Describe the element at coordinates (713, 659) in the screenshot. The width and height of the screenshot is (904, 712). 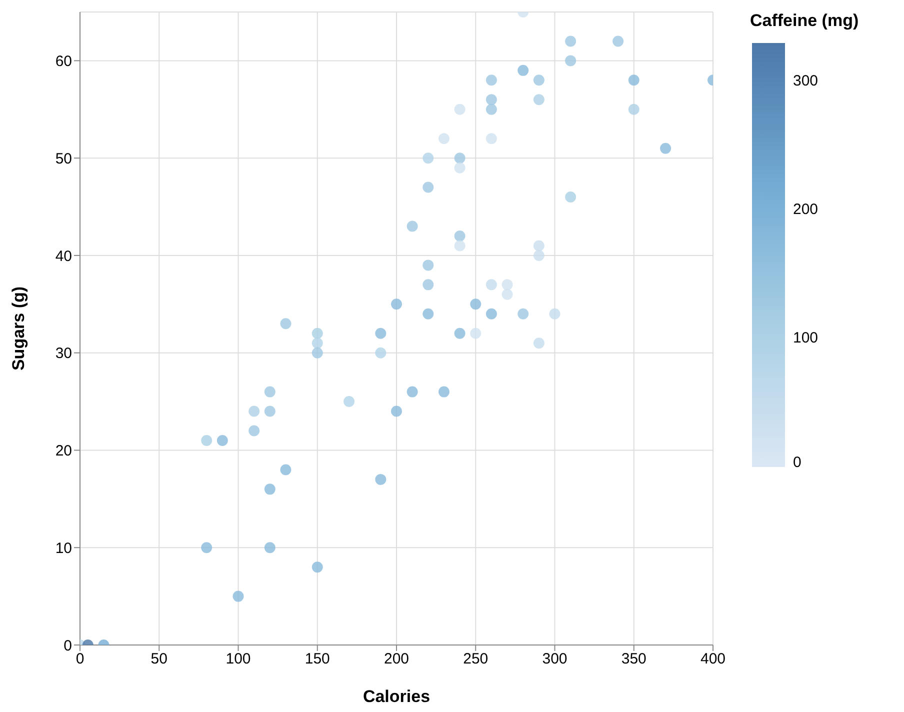
I see `x-tick-label: 400` at that location.